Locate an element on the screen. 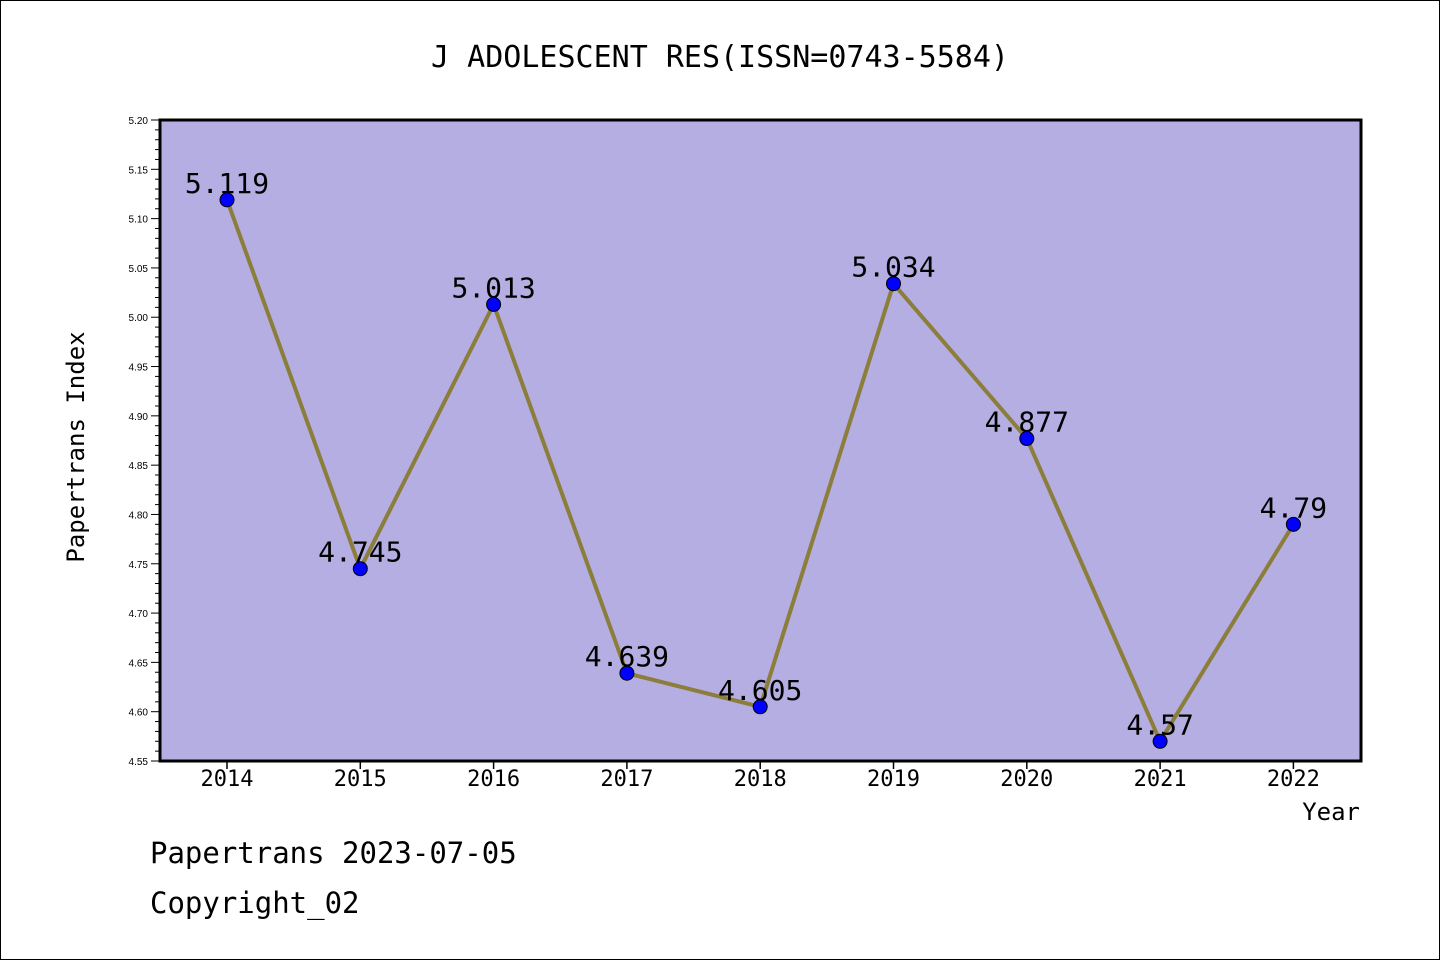 The image size is (1440, 960). data-label: 4.877 is located at coordinates (1027, 422).